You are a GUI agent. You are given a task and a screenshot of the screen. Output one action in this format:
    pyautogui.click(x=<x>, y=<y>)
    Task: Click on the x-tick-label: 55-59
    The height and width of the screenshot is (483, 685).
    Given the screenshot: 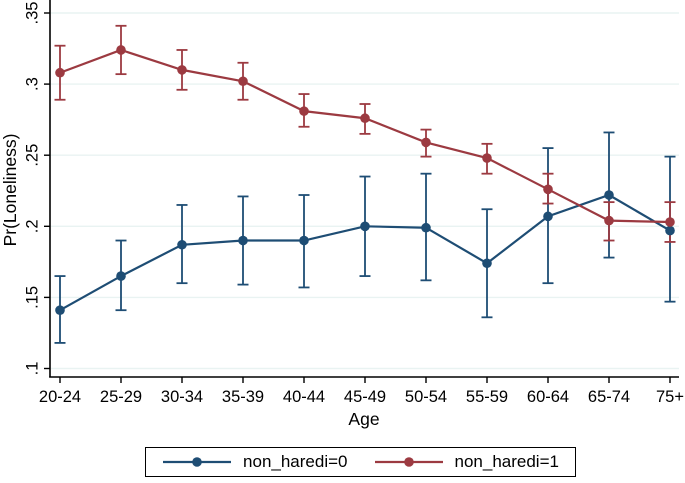 What is the action you would take?
    pyautogui.click(x=487, y=397)
    